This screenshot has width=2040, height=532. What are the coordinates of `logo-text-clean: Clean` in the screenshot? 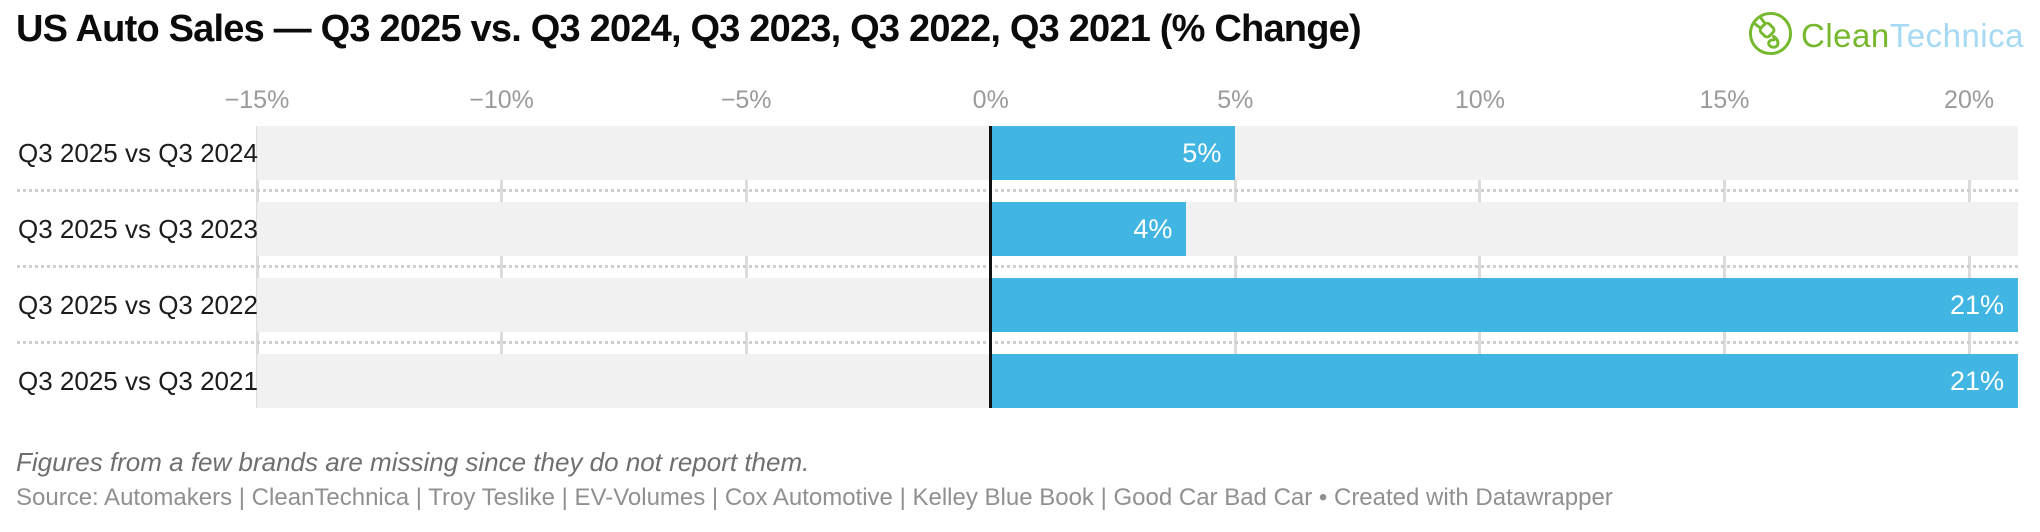 It's located at (1845, 35).